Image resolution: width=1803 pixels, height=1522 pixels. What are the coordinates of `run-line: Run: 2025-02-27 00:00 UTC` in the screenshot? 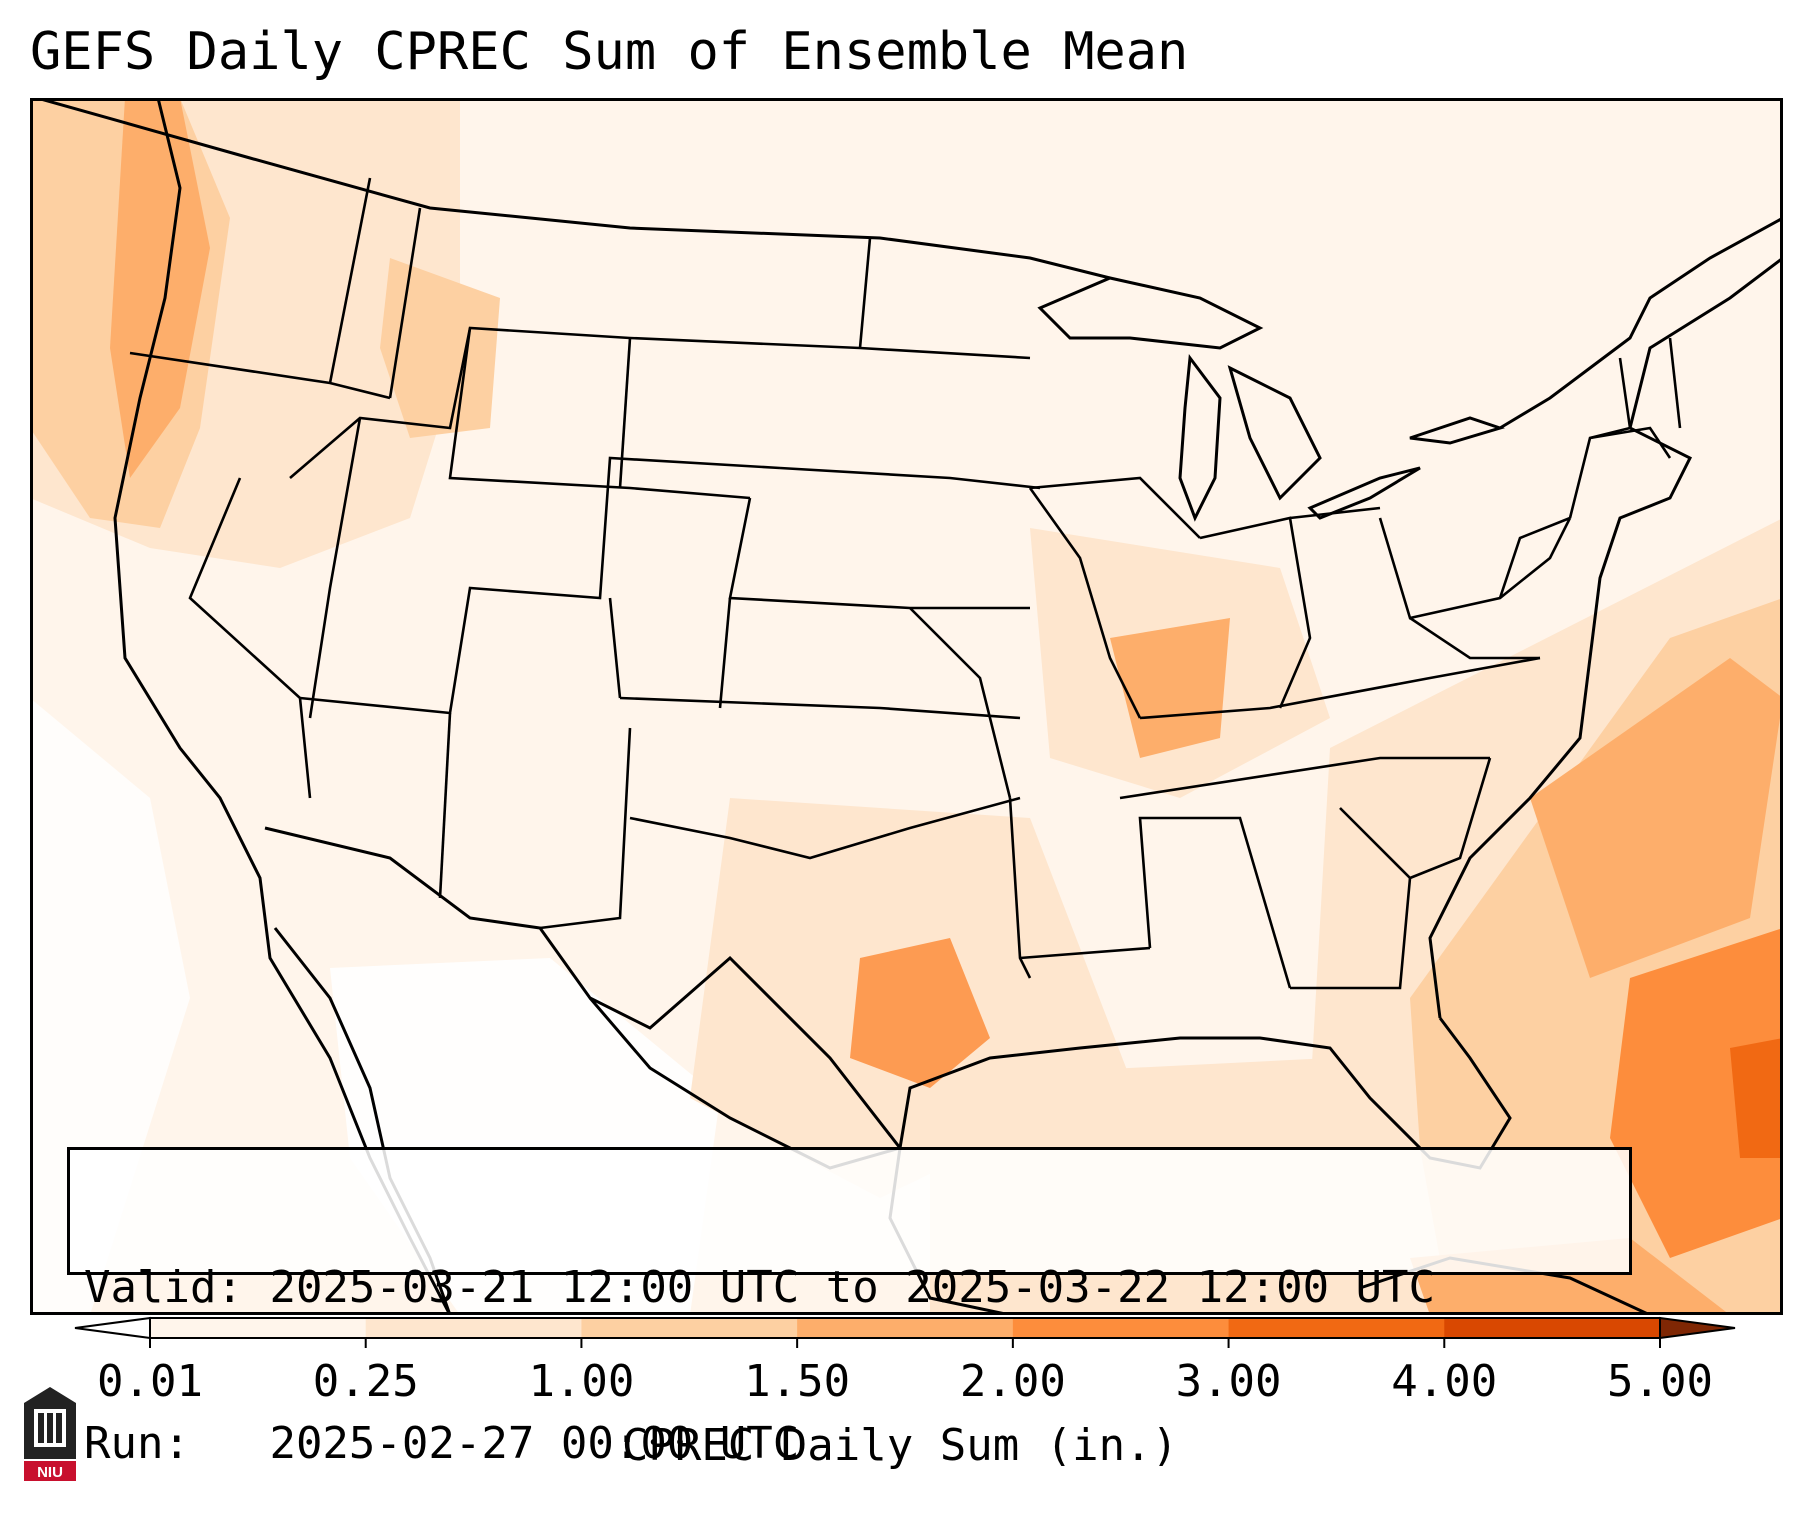 It's located at (849, 1444).